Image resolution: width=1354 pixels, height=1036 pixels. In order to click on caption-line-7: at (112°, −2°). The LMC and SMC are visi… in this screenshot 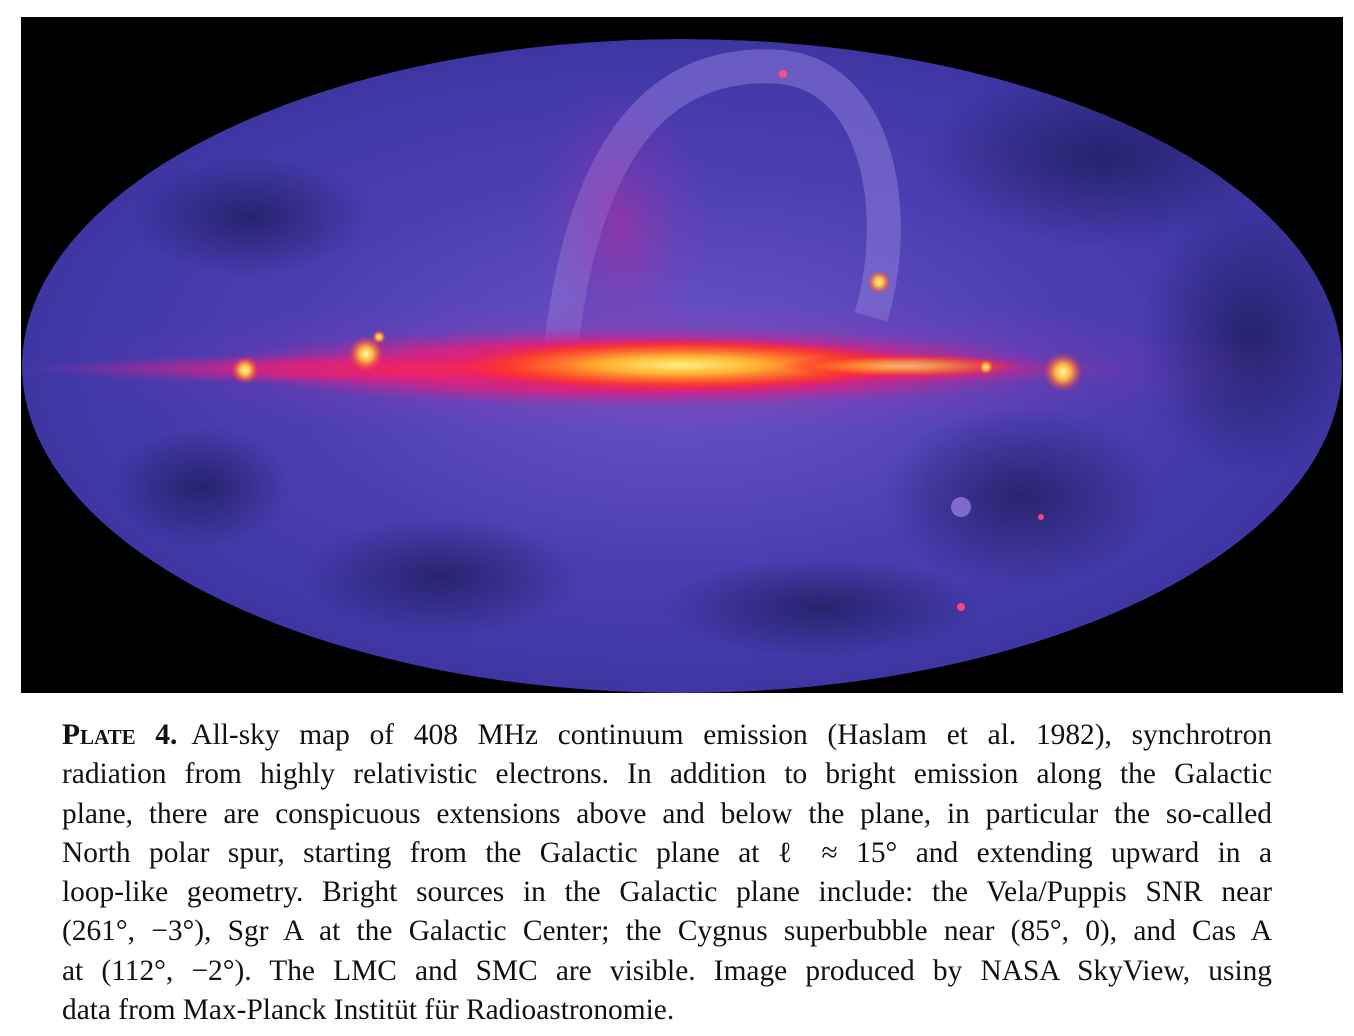, I will do `click(667, 970)`.